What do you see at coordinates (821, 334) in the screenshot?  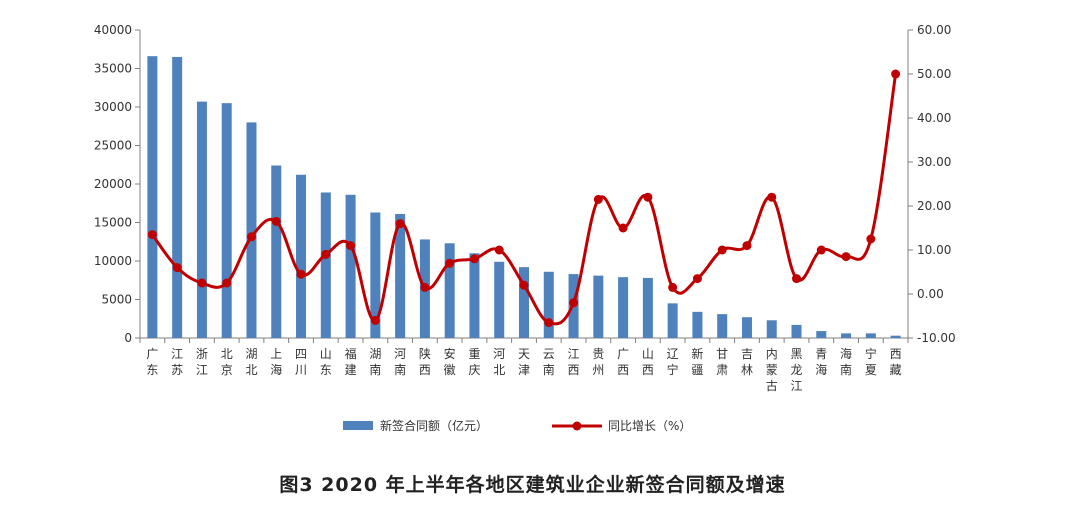 I see `bar-青海` at bounding box center [821, 334].